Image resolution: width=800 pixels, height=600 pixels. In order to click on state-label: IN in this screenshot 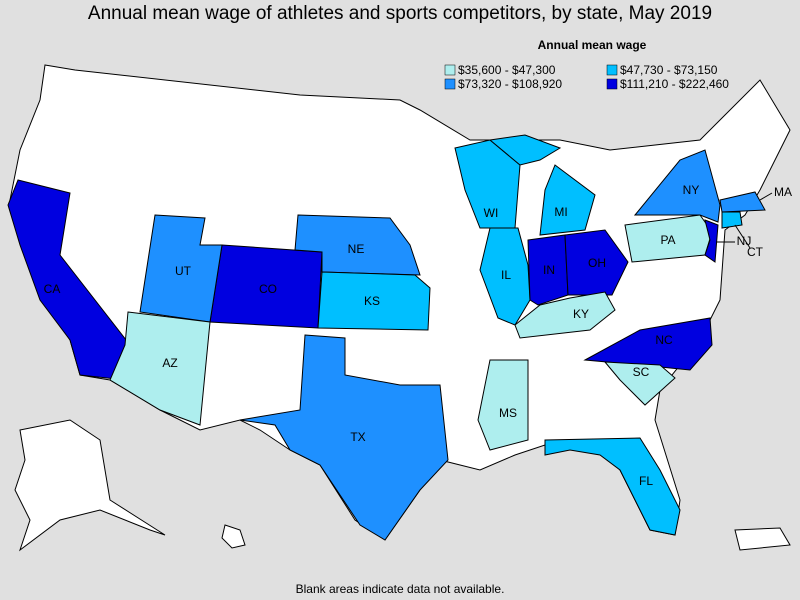, I will do `click(549, 270)`.